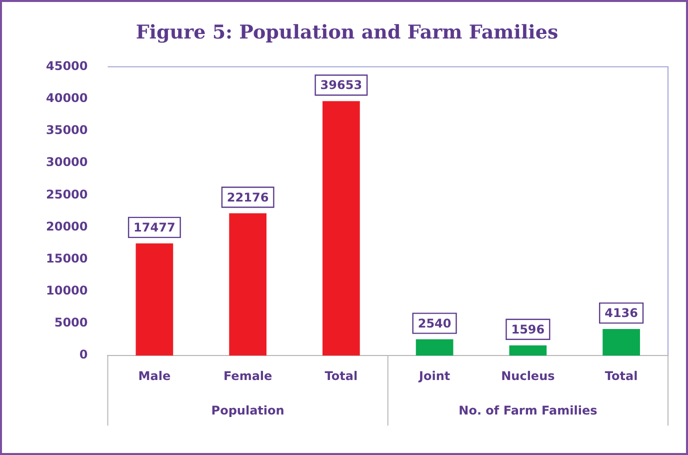 The image size is (688, 455). What do you see at coordinates (341, 85) in the screenshot?
I see `data-label: 39653` at bounding box center [341, 85].